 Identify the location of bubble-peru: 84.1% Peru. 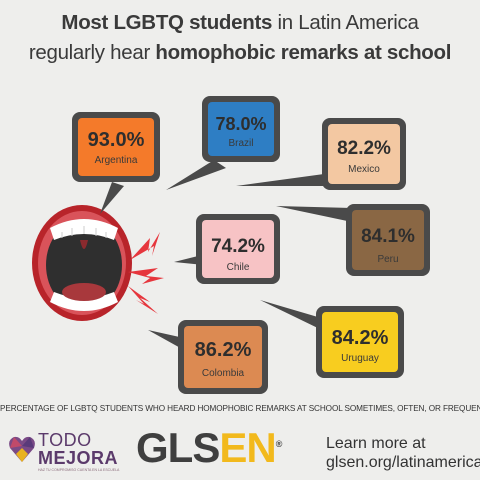
(388, 240).